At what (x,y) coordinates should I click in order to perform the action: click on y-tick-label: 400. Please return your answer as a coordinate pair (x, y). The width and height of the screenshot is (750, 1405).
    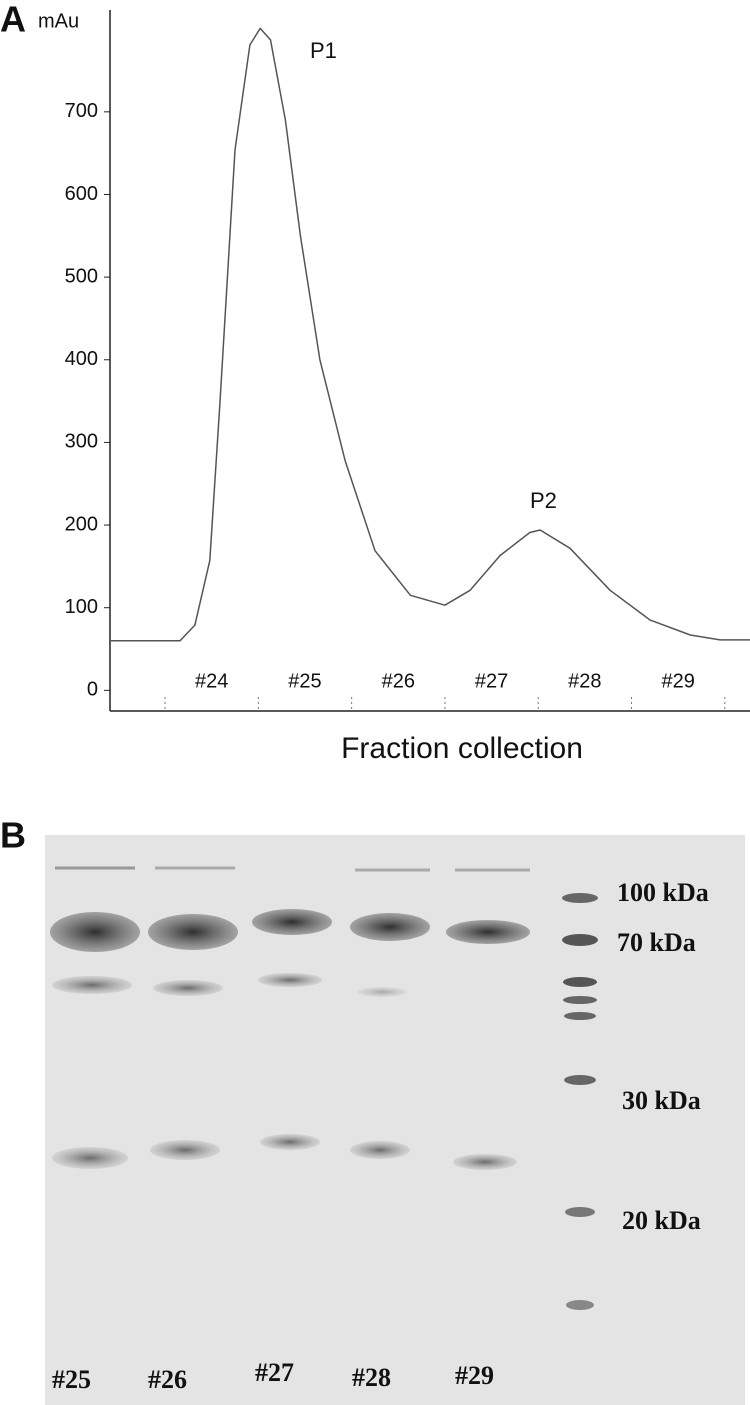
    Looking at the image, I should click on (81, 359).